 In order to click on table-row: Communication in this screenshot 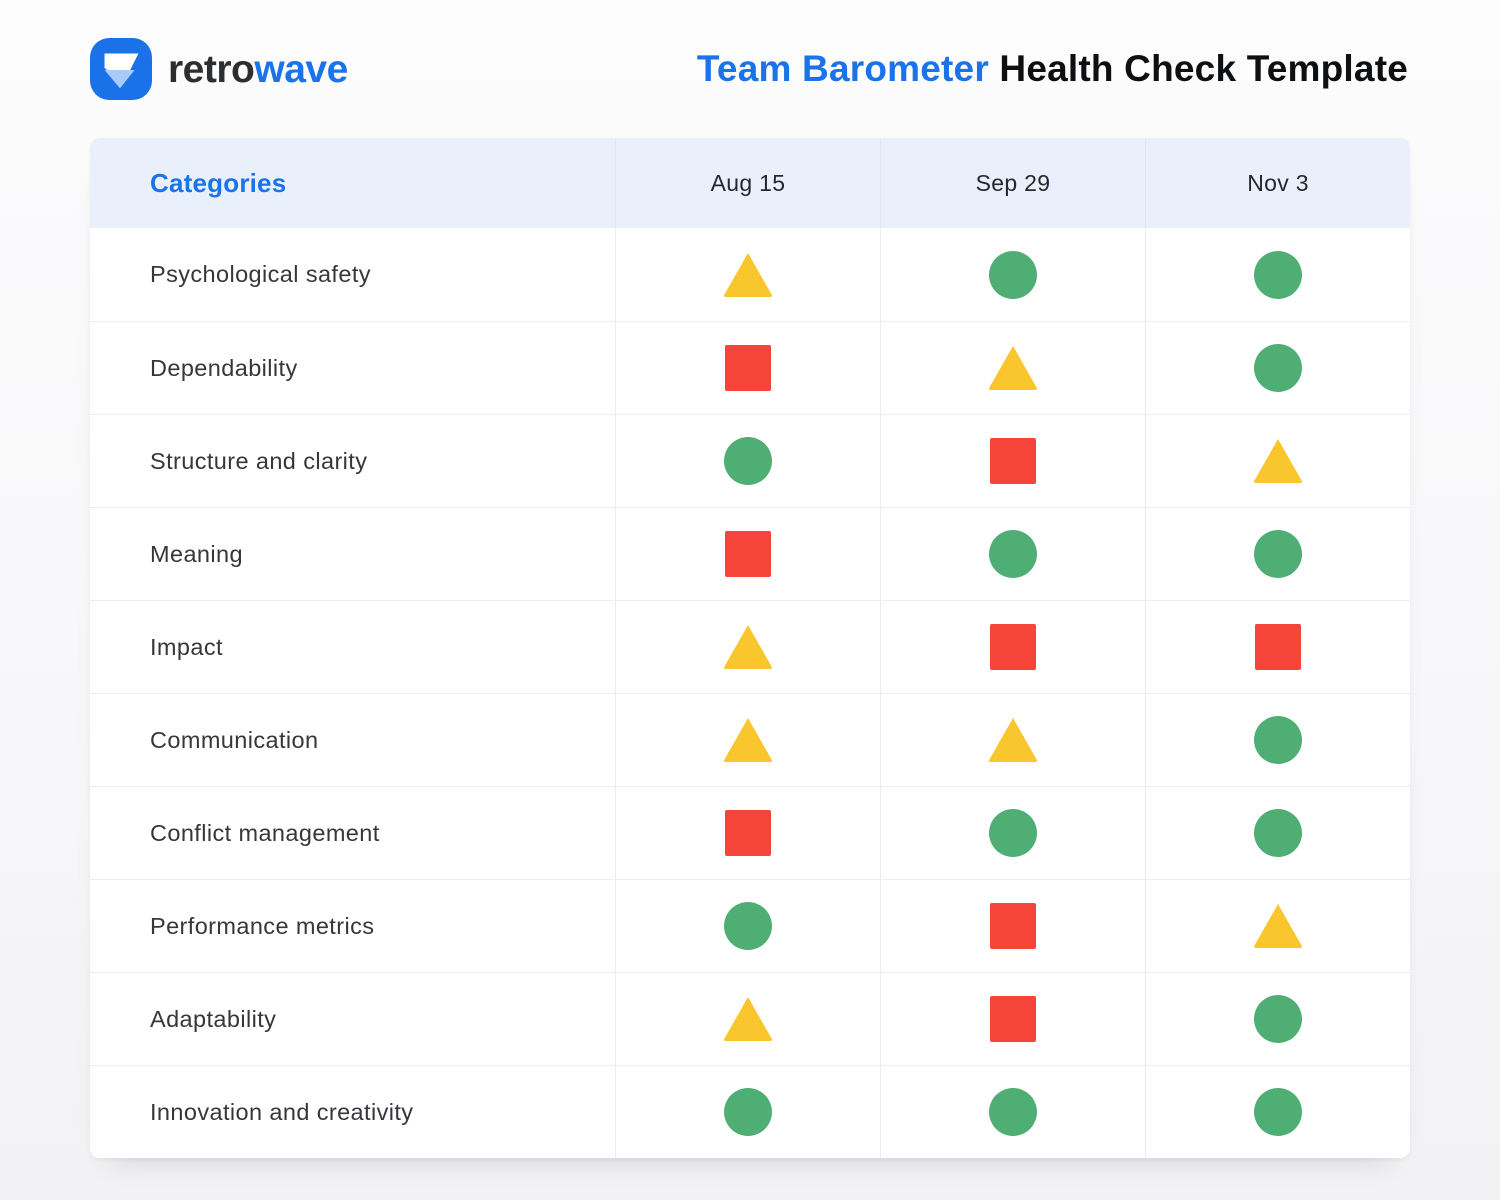, I will do `click(750, 739)`.